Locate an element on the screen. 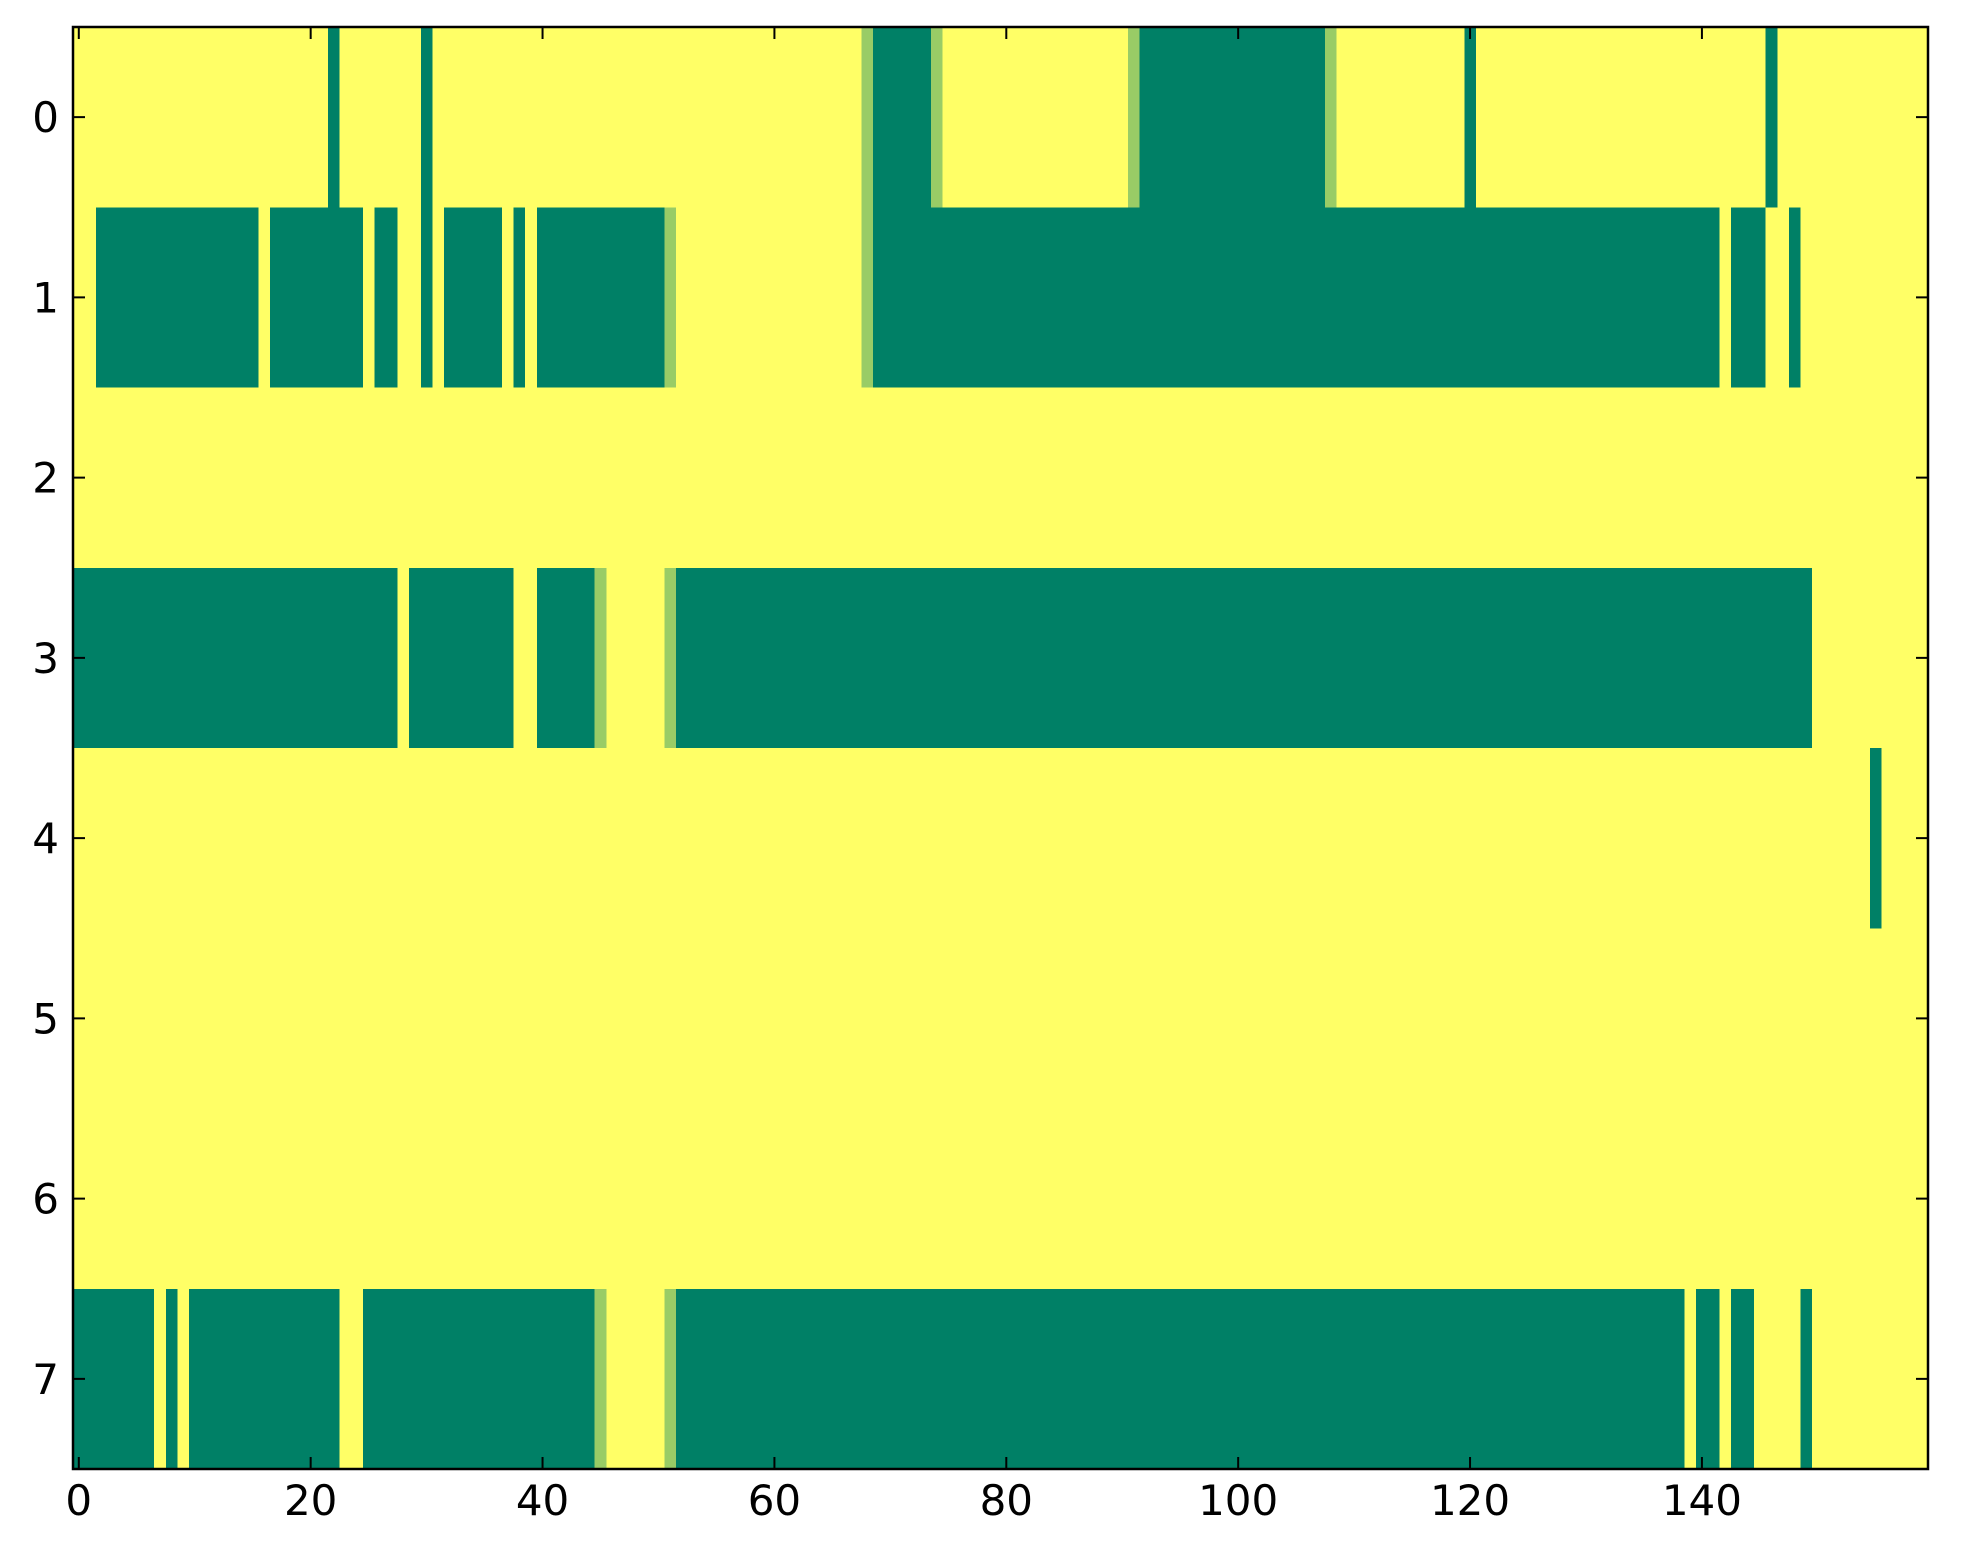  y-tick-label: 1 is located at coordinates (45, 297).